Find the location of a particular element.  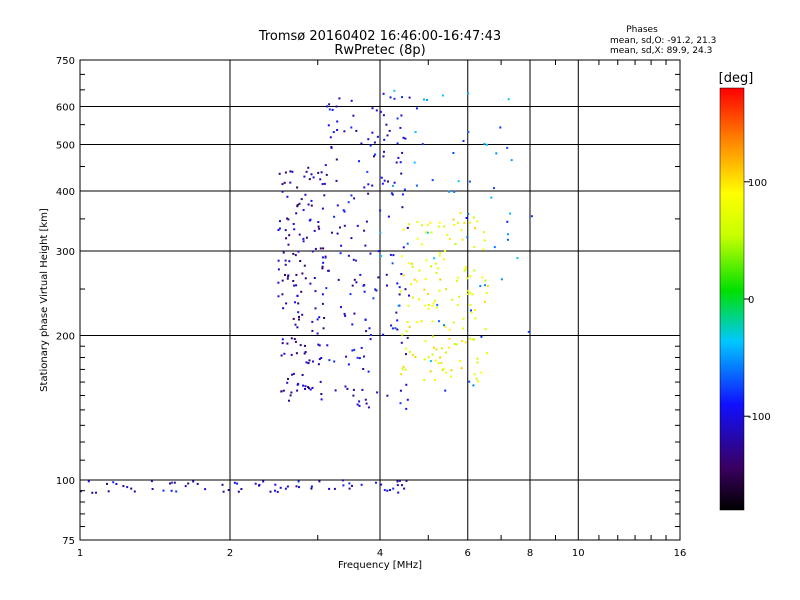

y-axis-label: Stationary phase Virtual Height [km] is located at coordinates (44, 300).